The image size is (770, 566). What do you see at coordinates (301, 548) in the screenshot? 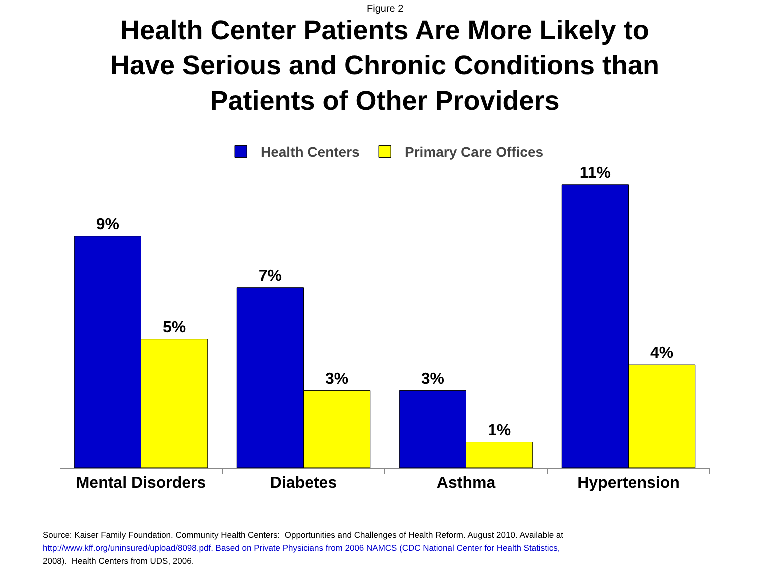
I see `text: http://www.kff.org/uninsured/upload/8098.pdf. Based on Private Physicians from 2006 NAMCS (CDC National Center for Health Statistics,` at bounding box center [301, 548].